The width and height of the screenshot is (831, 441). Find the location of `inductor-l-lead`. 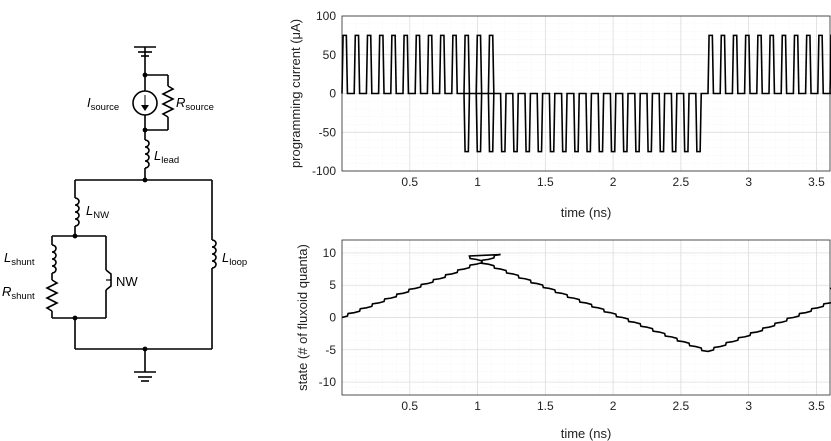

inductor-l-lead is located at coordinates (147, 154).